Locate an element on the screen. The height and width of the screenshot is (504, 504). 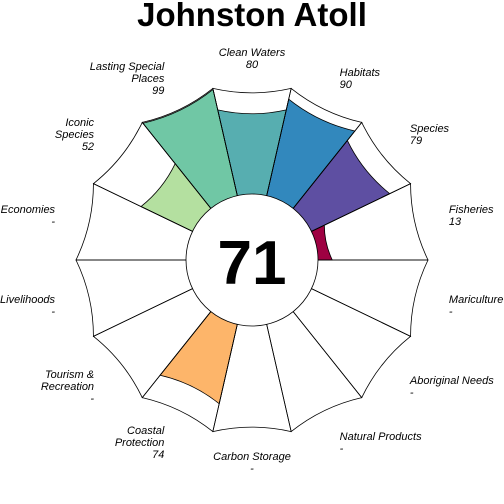
name-coastal-protection: Protection is located at coordinates (140, 443).